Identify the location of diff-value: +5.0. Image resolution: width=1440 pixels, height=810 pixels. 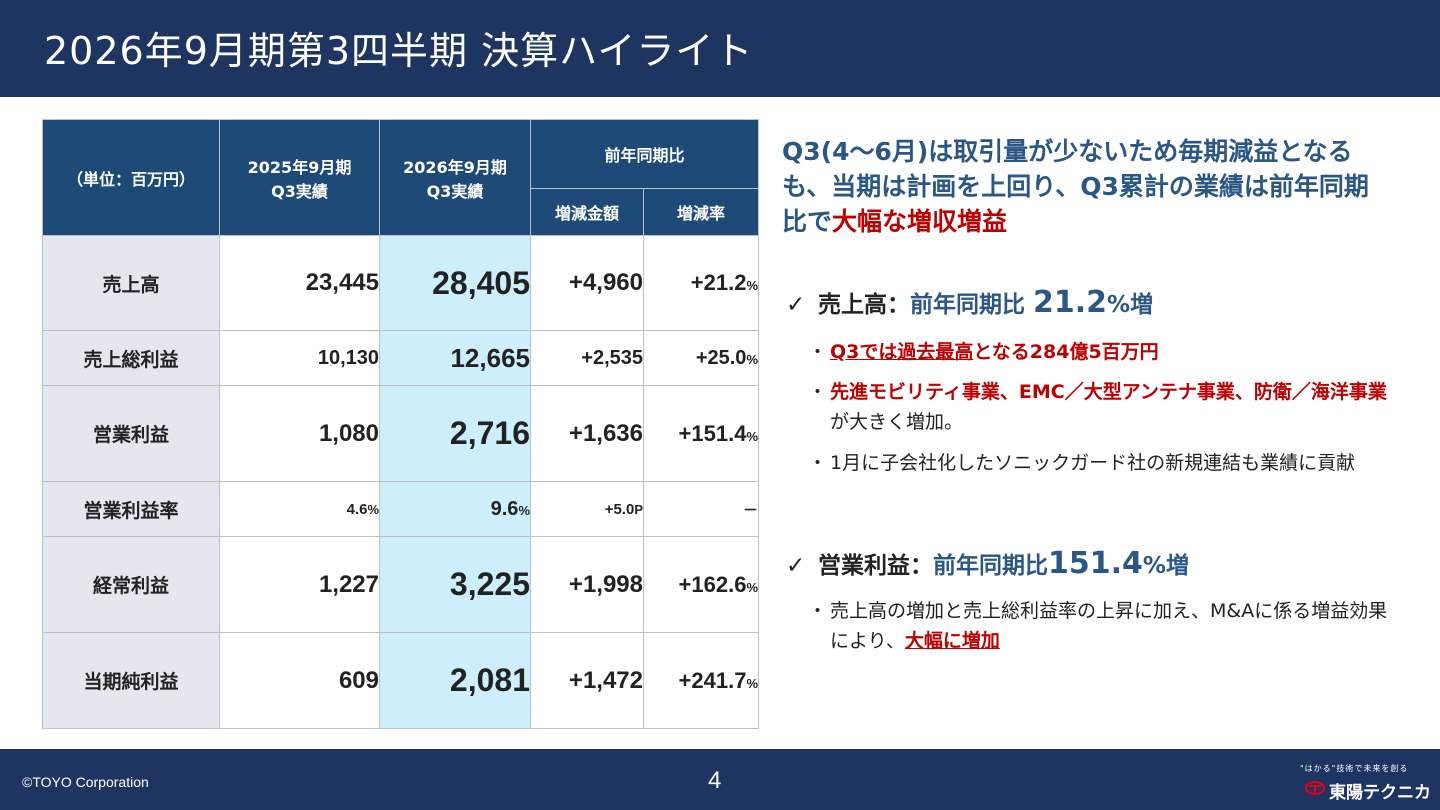
(619, 509).